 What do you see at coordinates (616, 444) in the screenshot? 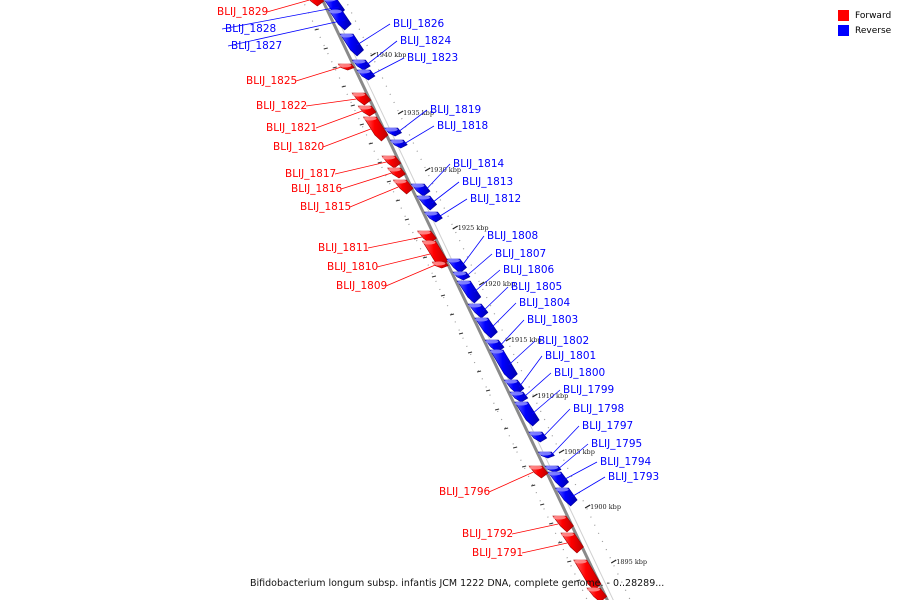
I see `gene-label: BLIJ_1795` at bounding box center [616, 444].